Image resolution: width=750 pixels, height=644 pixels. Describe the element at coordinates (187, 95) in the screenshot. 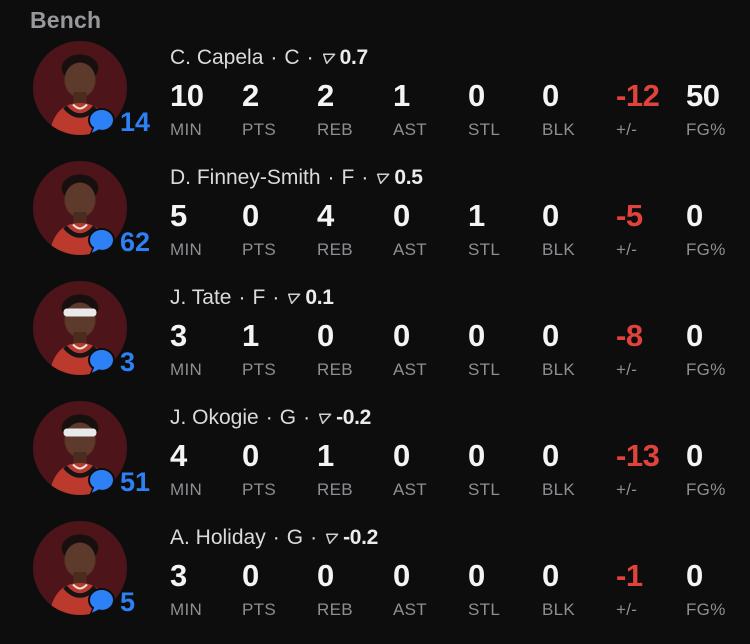

I see `stat-value: 10` at that location.